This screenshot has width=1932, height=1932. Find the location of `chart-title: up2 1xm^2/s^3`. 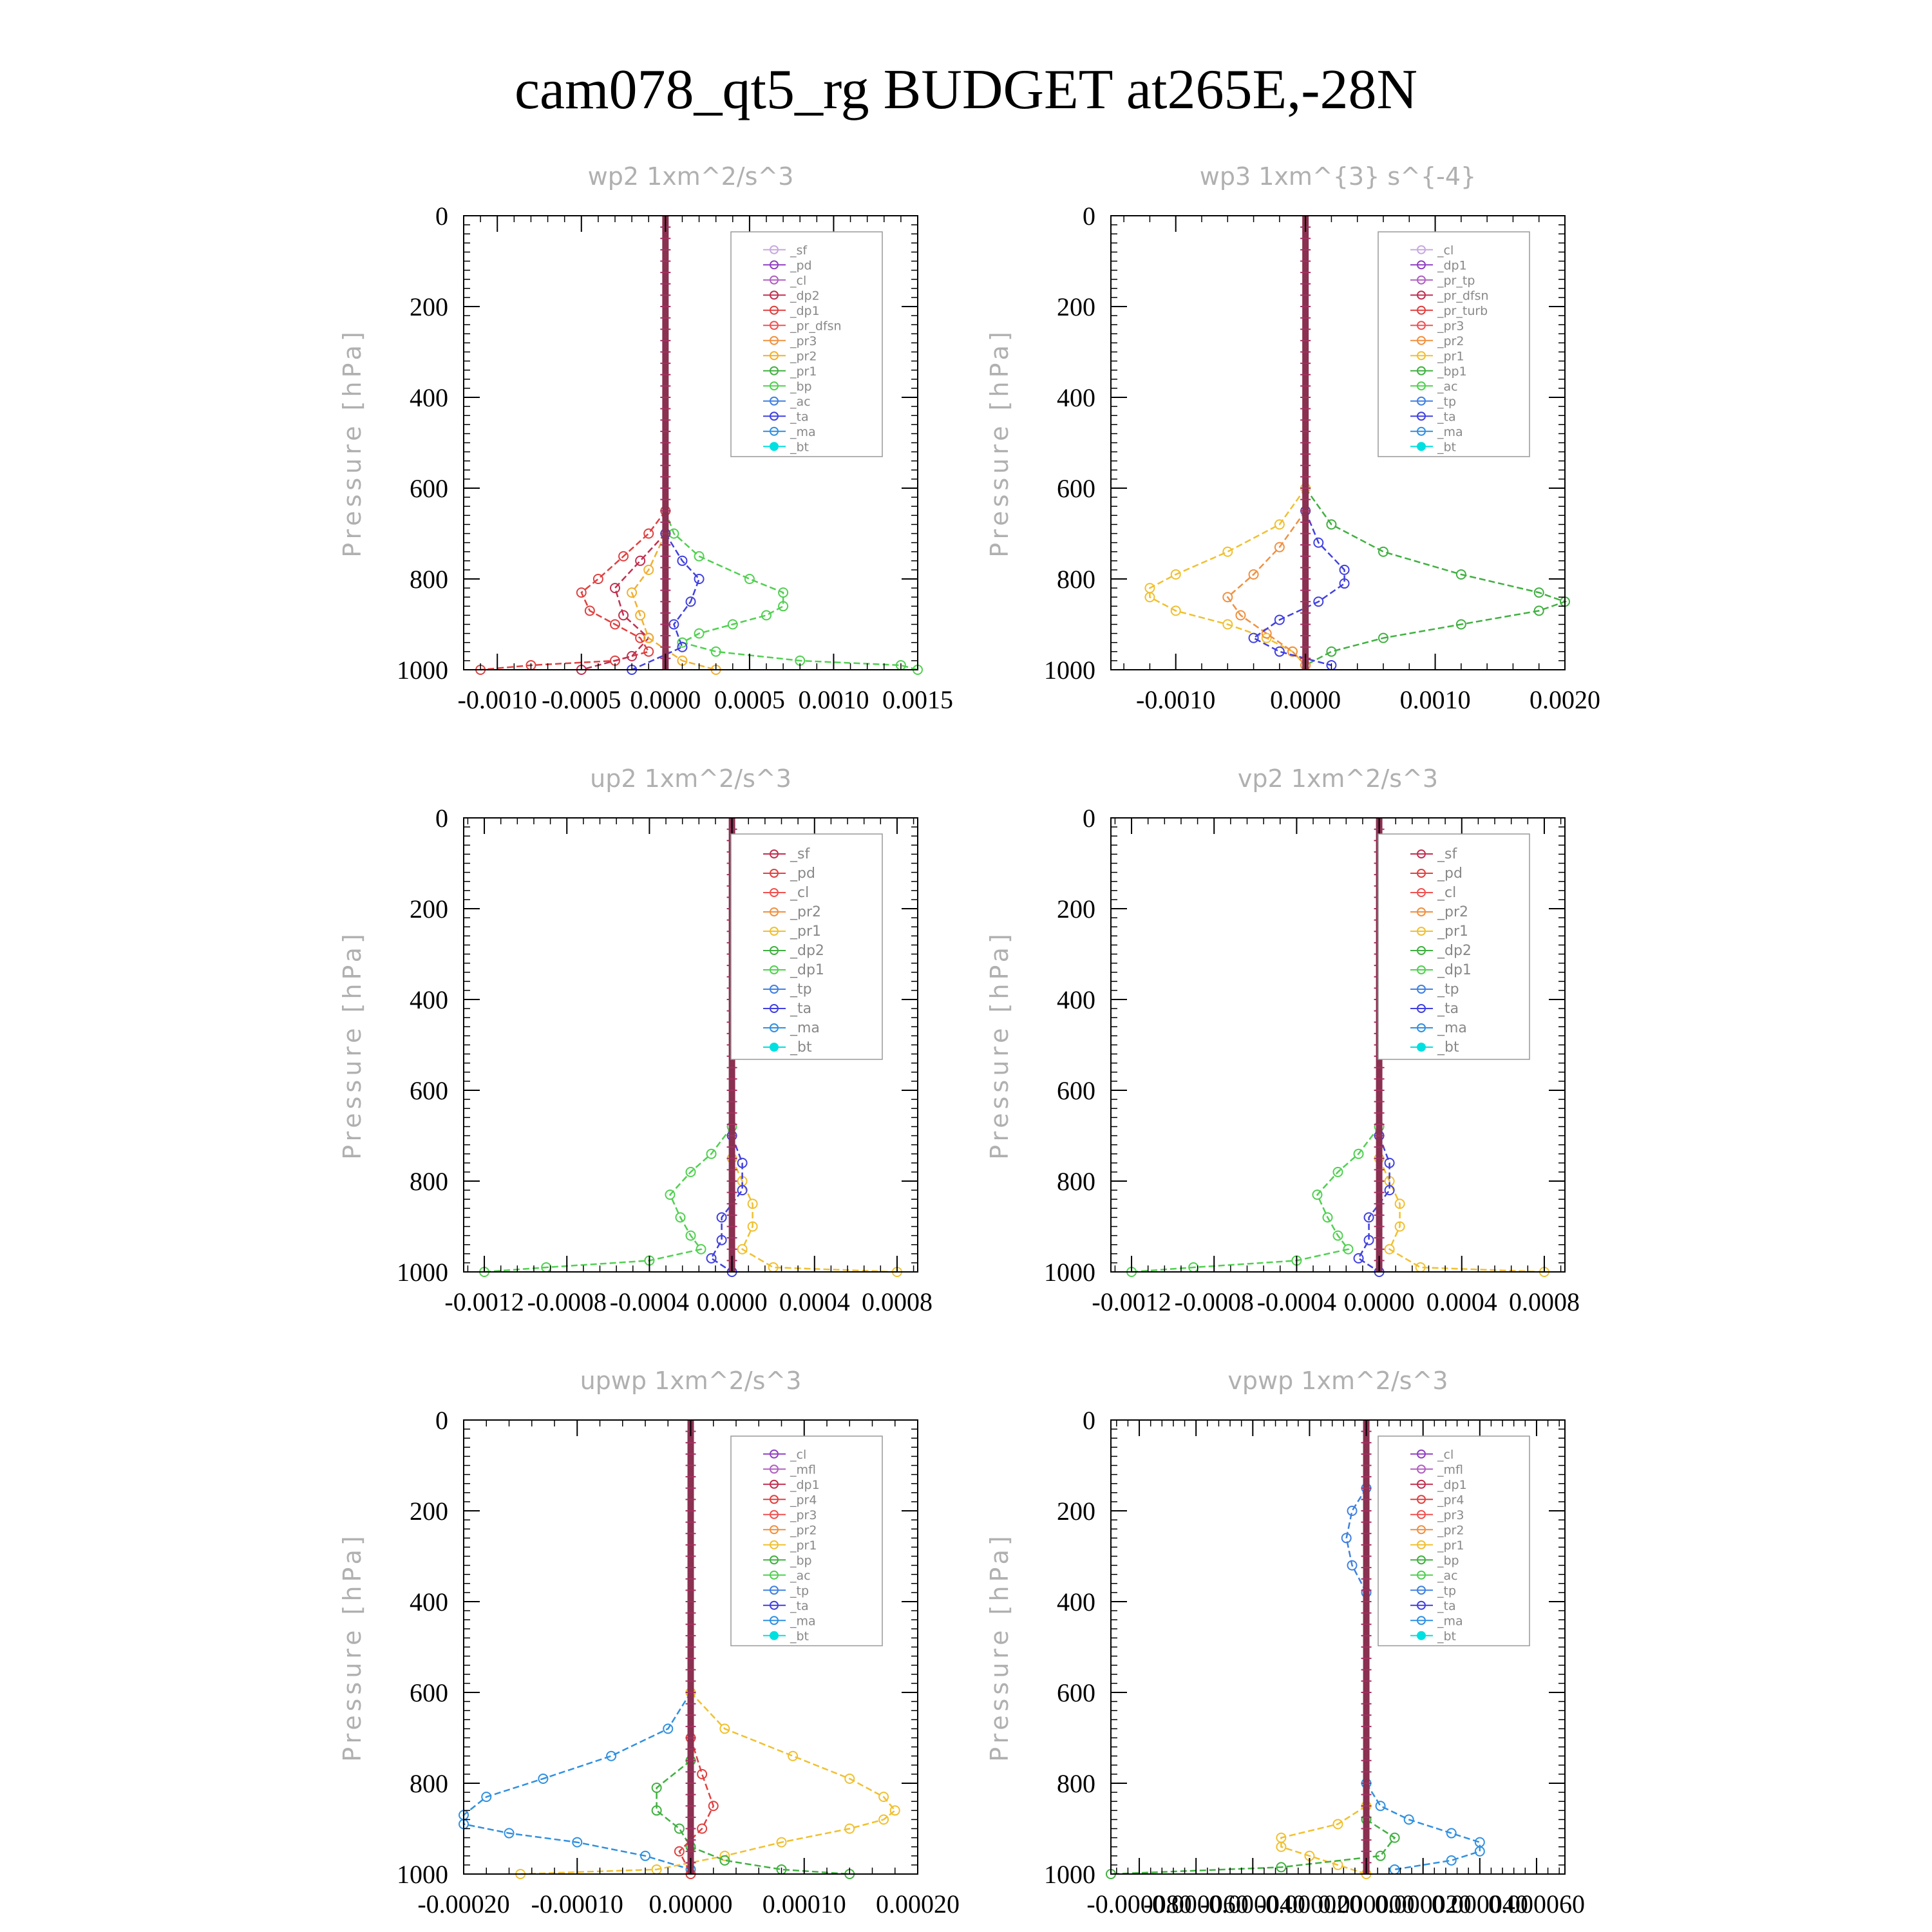

chart-title: up2 1xm^2/s^3 is located at coordinates (690, 779).